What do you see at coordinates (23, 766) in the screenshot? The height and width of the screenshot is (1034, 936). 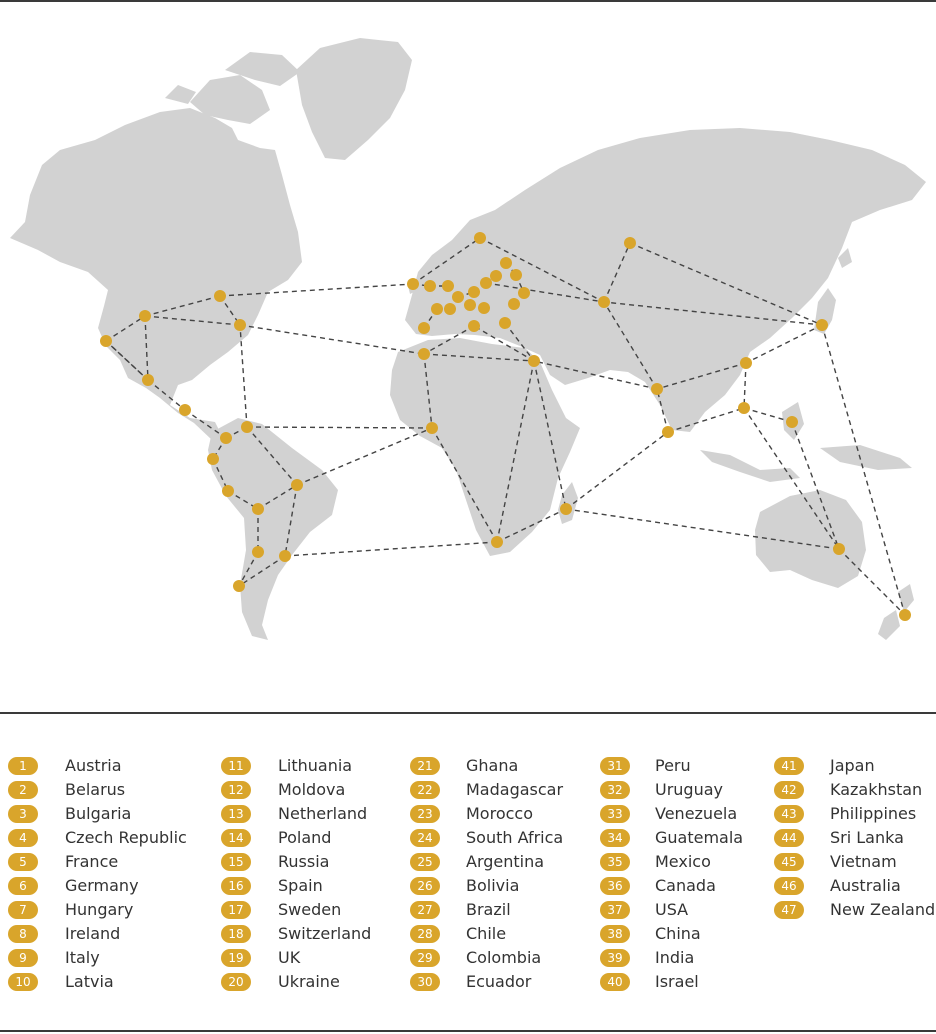 I see `country-number-badge: 1` at bounding box center [23, 766].